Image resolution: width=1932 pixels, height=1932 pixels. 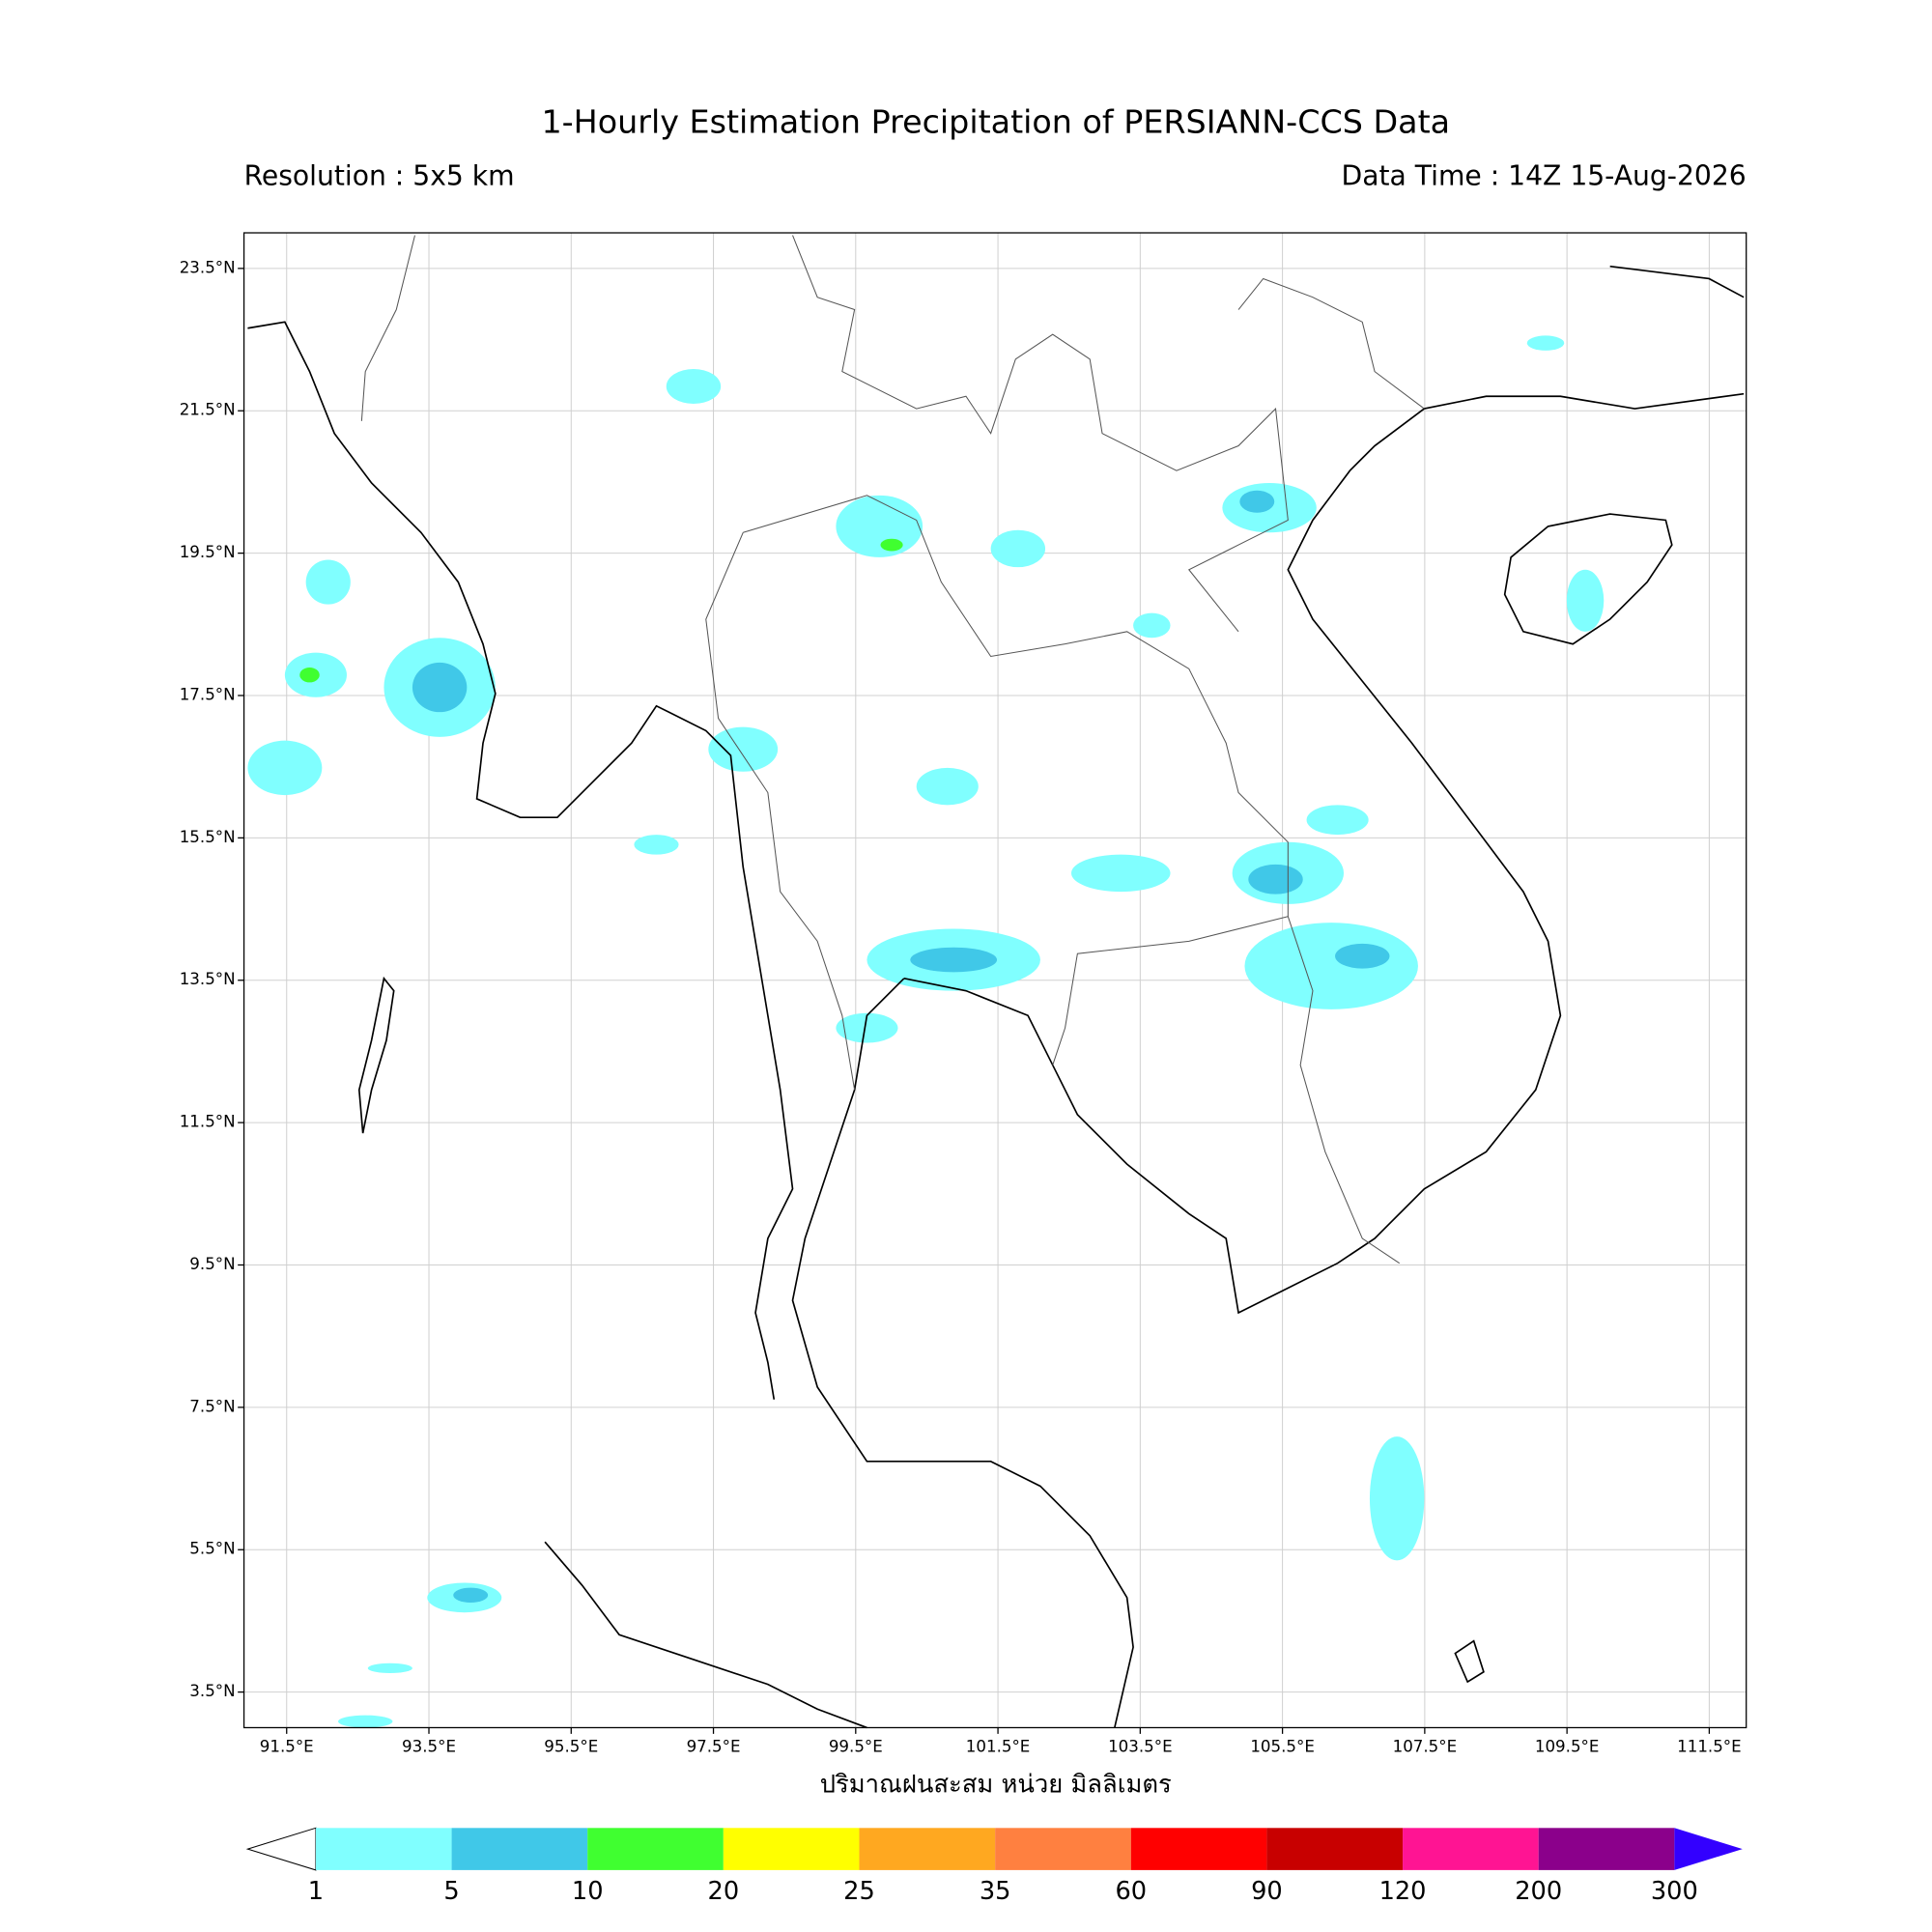 I want to click on colorbar-tick-label: 120, so click(x=1403, y=1891).